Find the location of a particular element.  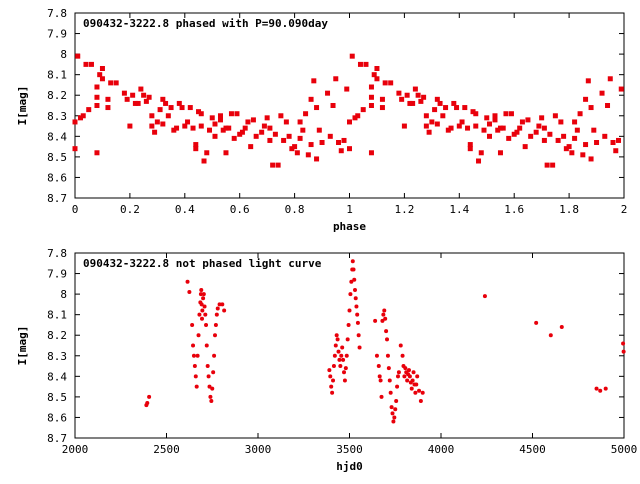

unphased-y-tick-label: 8.1 is located at coordinates (57, 315).